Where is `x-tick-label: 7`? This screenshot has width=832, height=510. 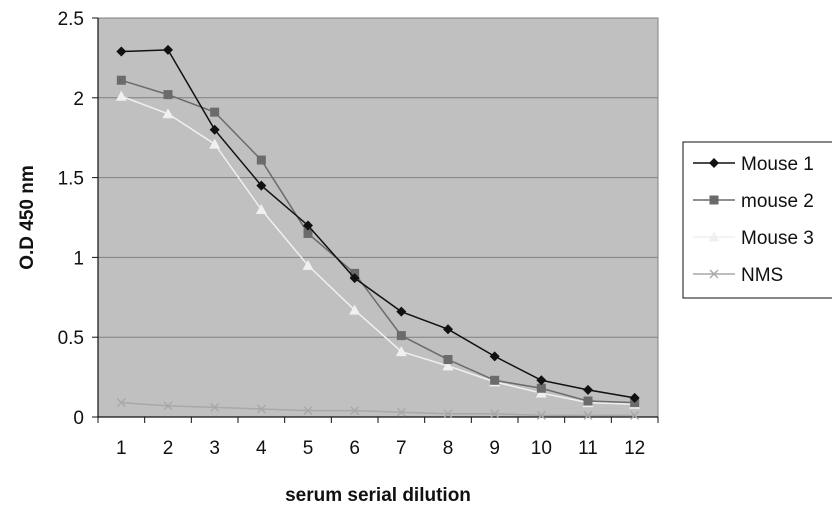
x-tick-label: 7 is located at coordinates (401, 448).